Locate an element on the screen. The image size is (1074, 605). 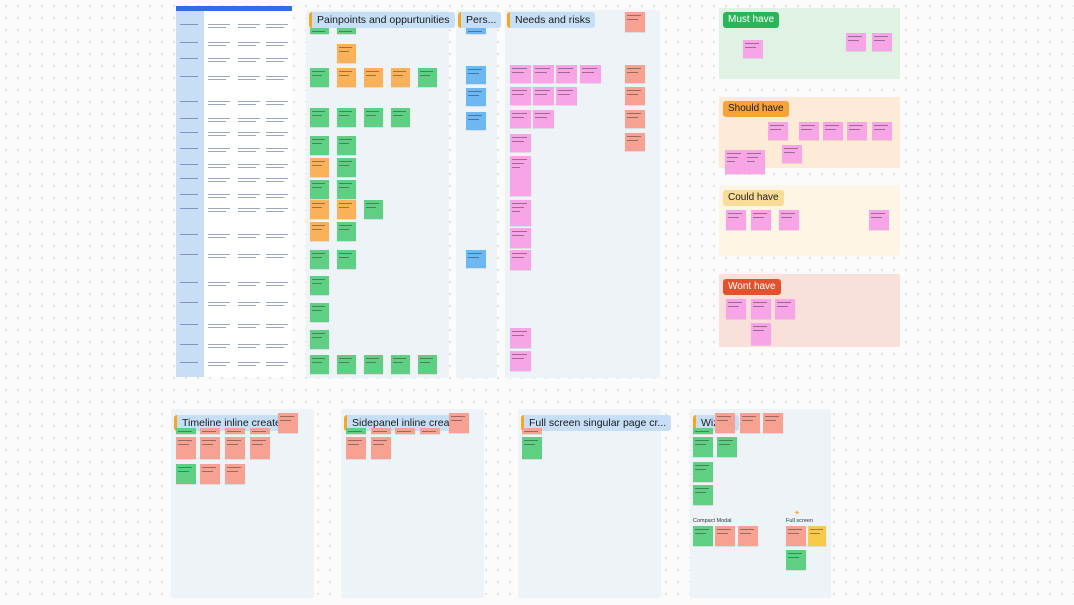
needs-section-label: Needs and risks is located at coordinates (551, 20).